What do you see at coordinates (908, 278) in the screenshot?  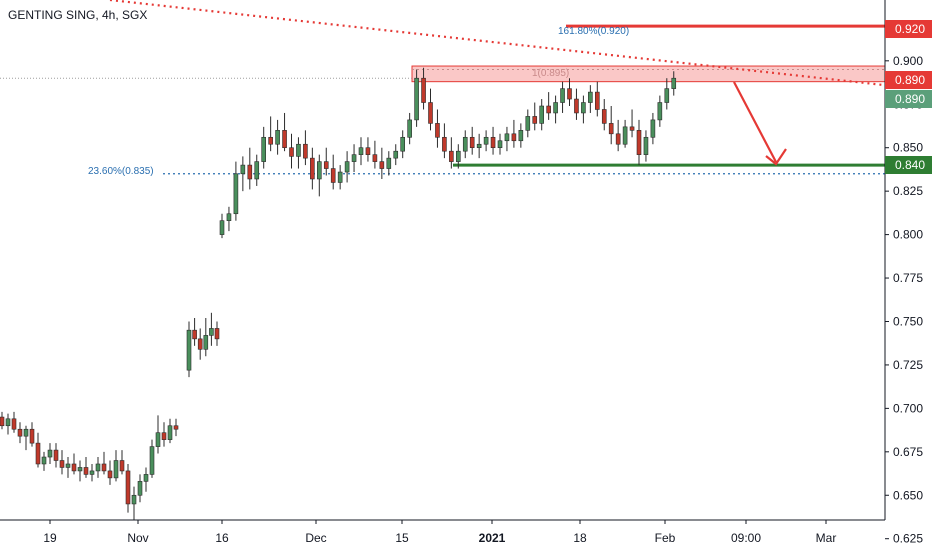 I see `y-tick-label: 0.775` at bounding box center [908, 278].